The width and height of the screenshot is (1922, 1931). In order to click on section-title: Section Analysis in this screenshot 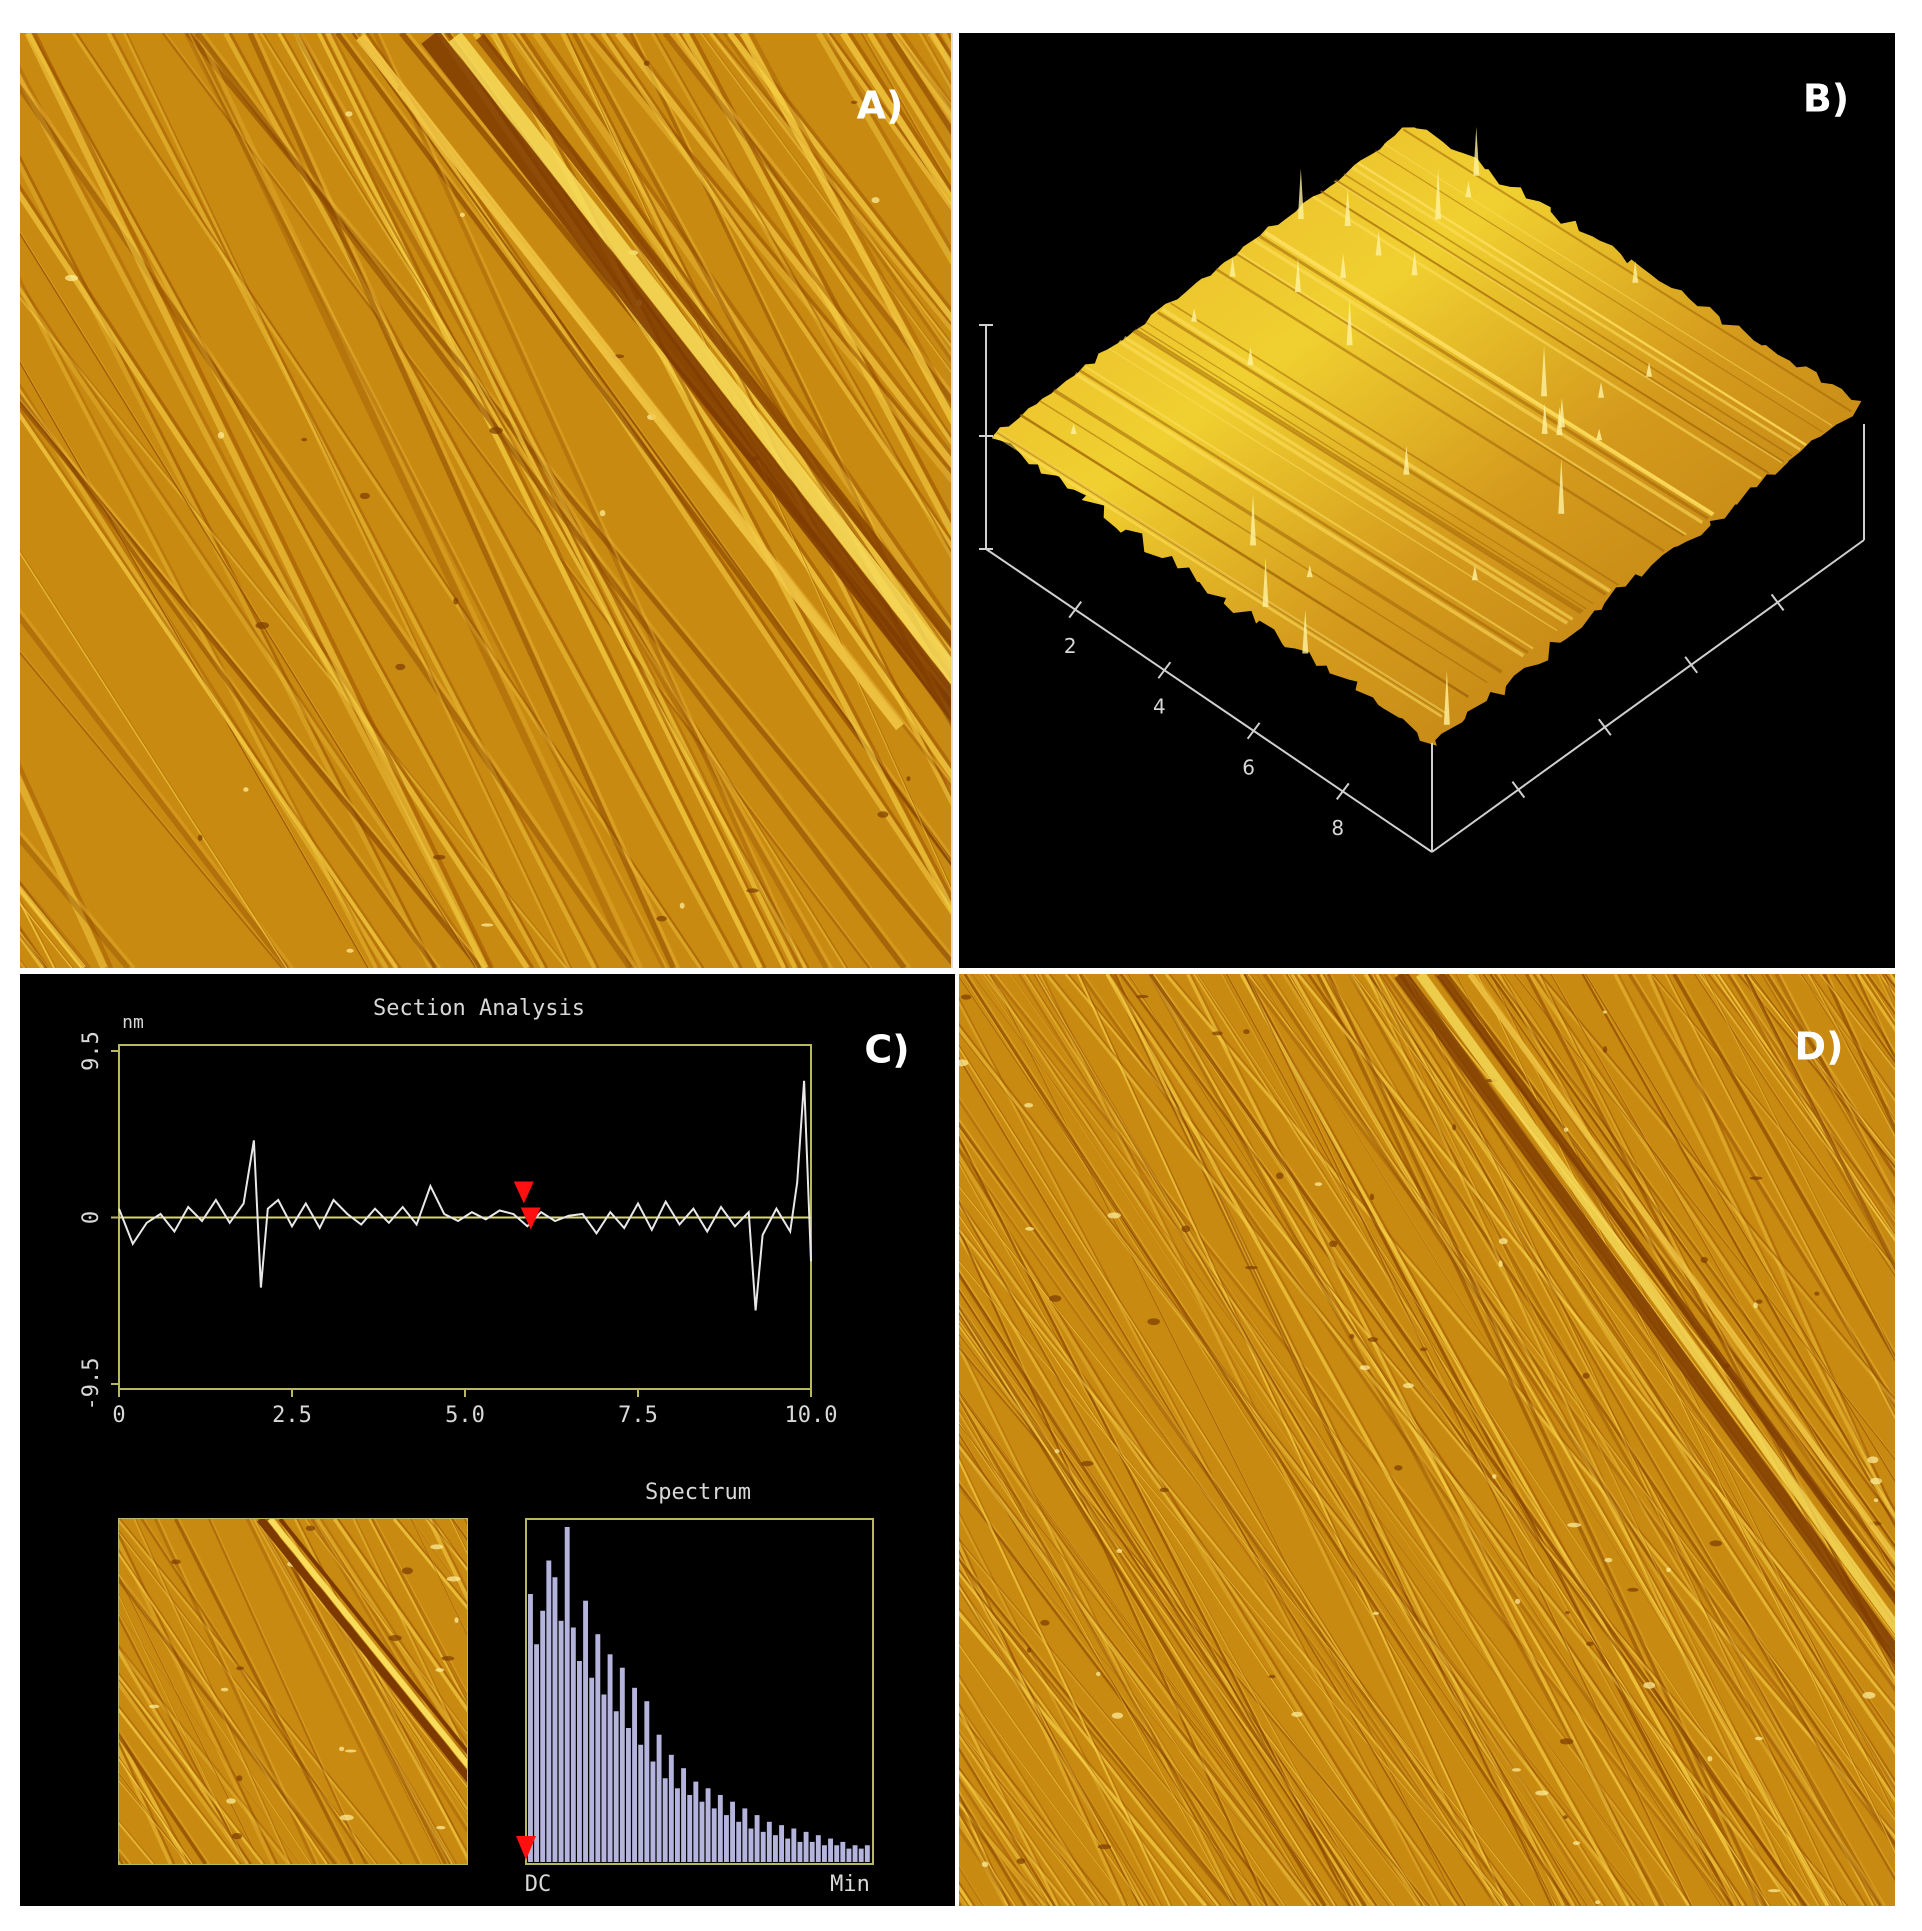, I will do `click(479, 1008)`.